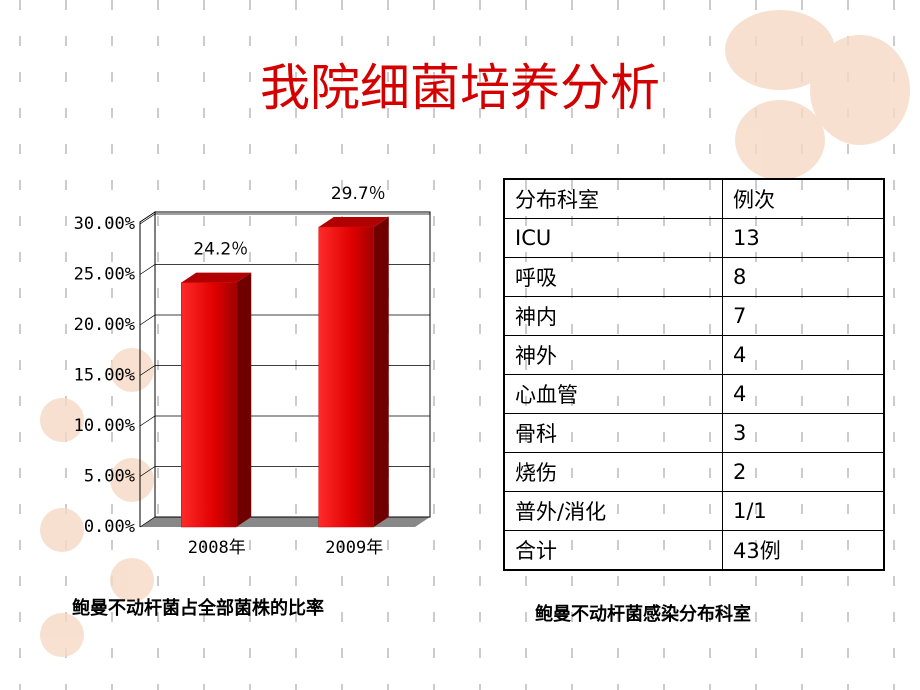  I want to click on x-tick-label: 2009年, so click(354, 548).